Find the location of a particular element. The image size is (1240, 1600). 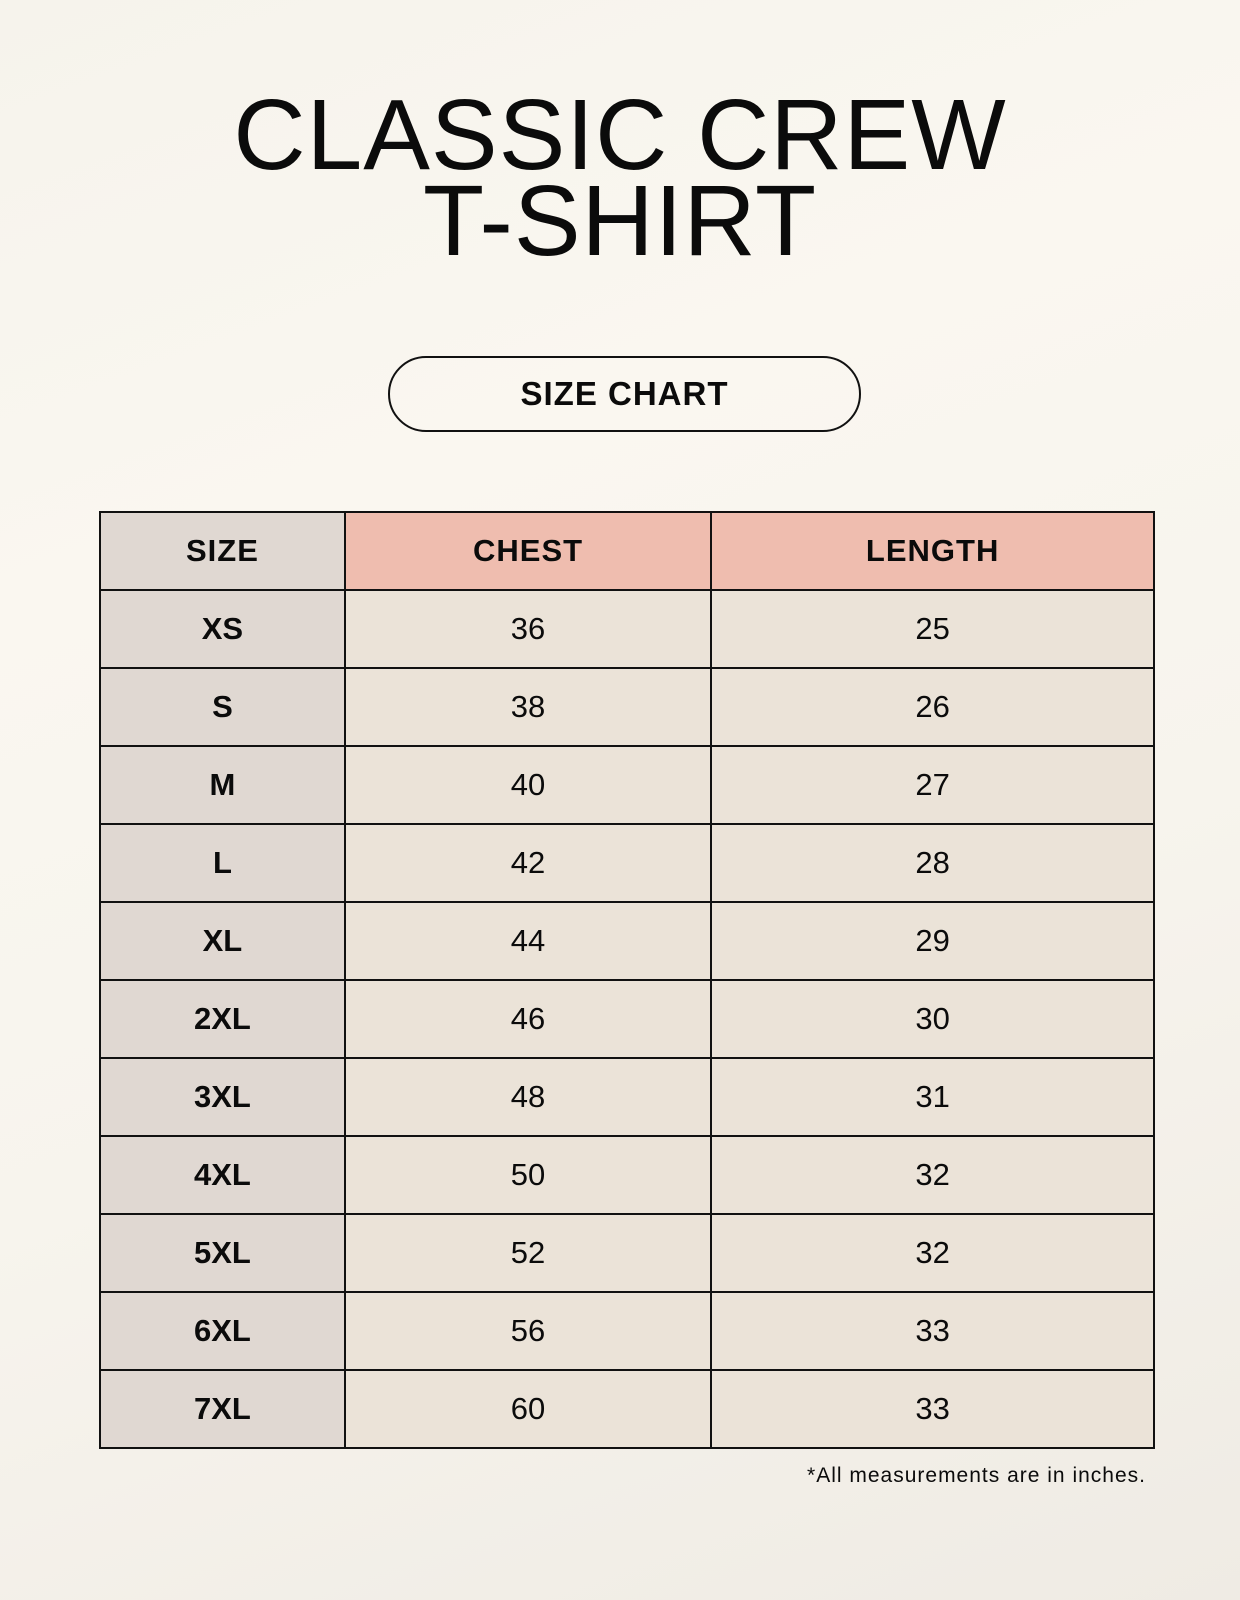

cell-length: 26 is located at coordinates (932, 707).